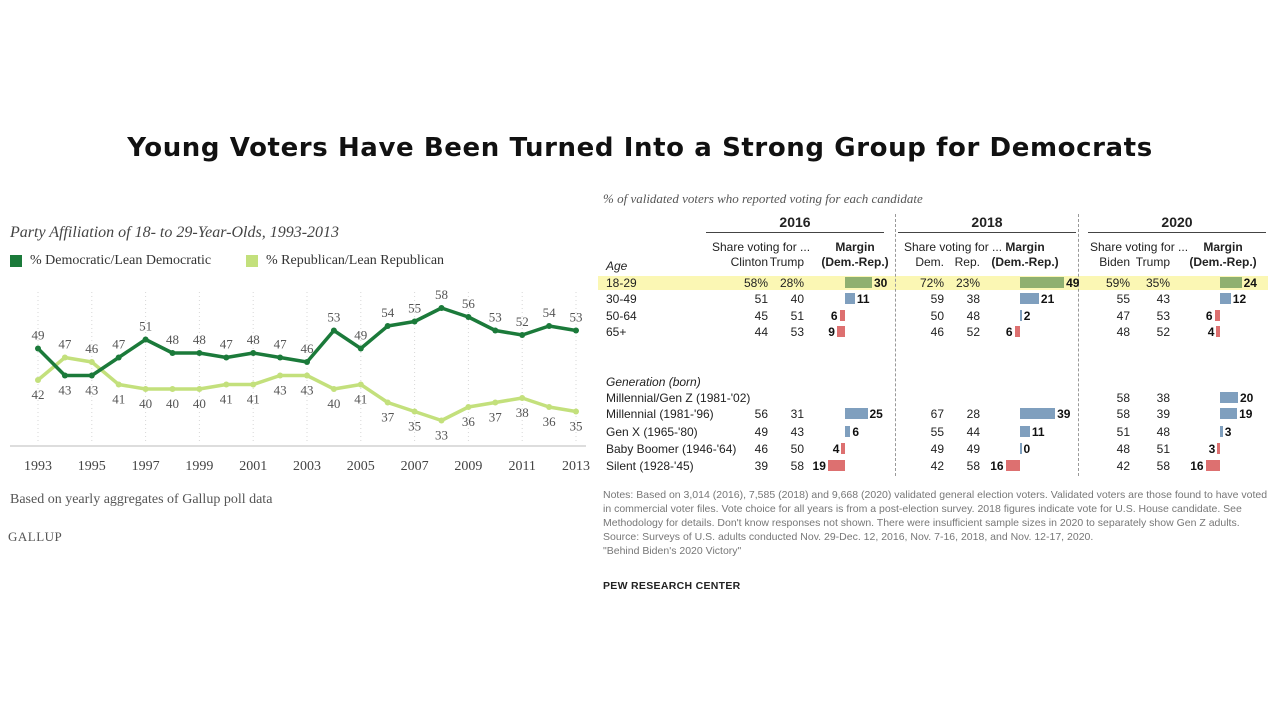 This screenshot has width=1280, height=720. I want to click on row-label: Millennial (1981-'96), so click(660, 414).